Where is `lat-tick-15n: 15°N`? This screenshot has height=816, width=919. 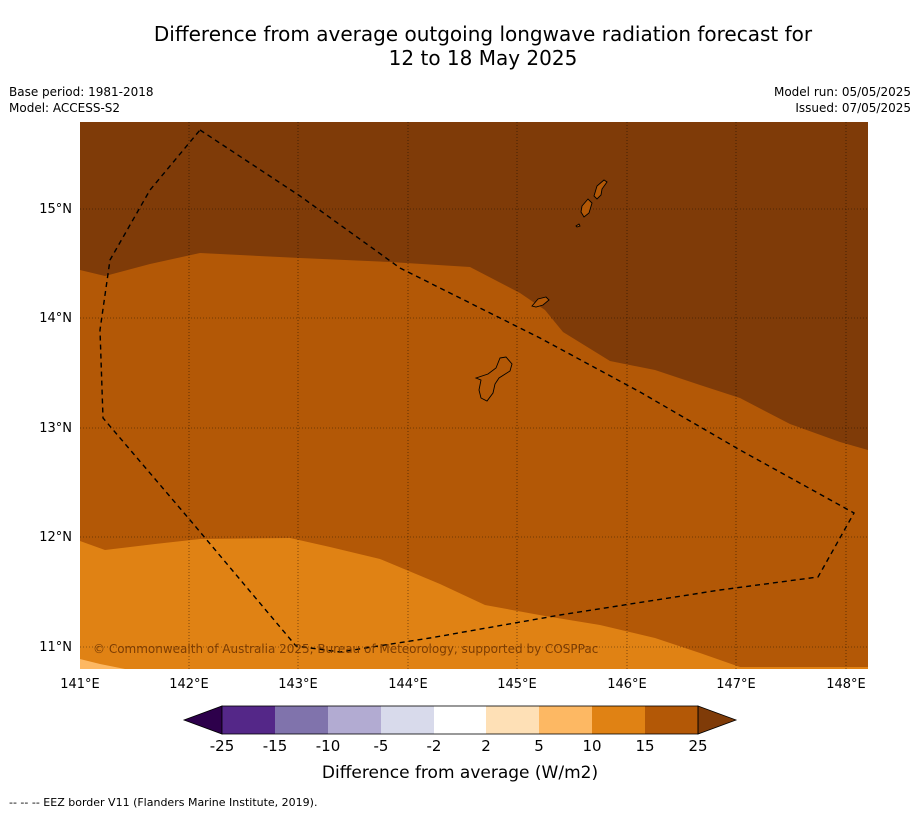 lat-tick-15n: 15°N is located at coordinates (55, 209).